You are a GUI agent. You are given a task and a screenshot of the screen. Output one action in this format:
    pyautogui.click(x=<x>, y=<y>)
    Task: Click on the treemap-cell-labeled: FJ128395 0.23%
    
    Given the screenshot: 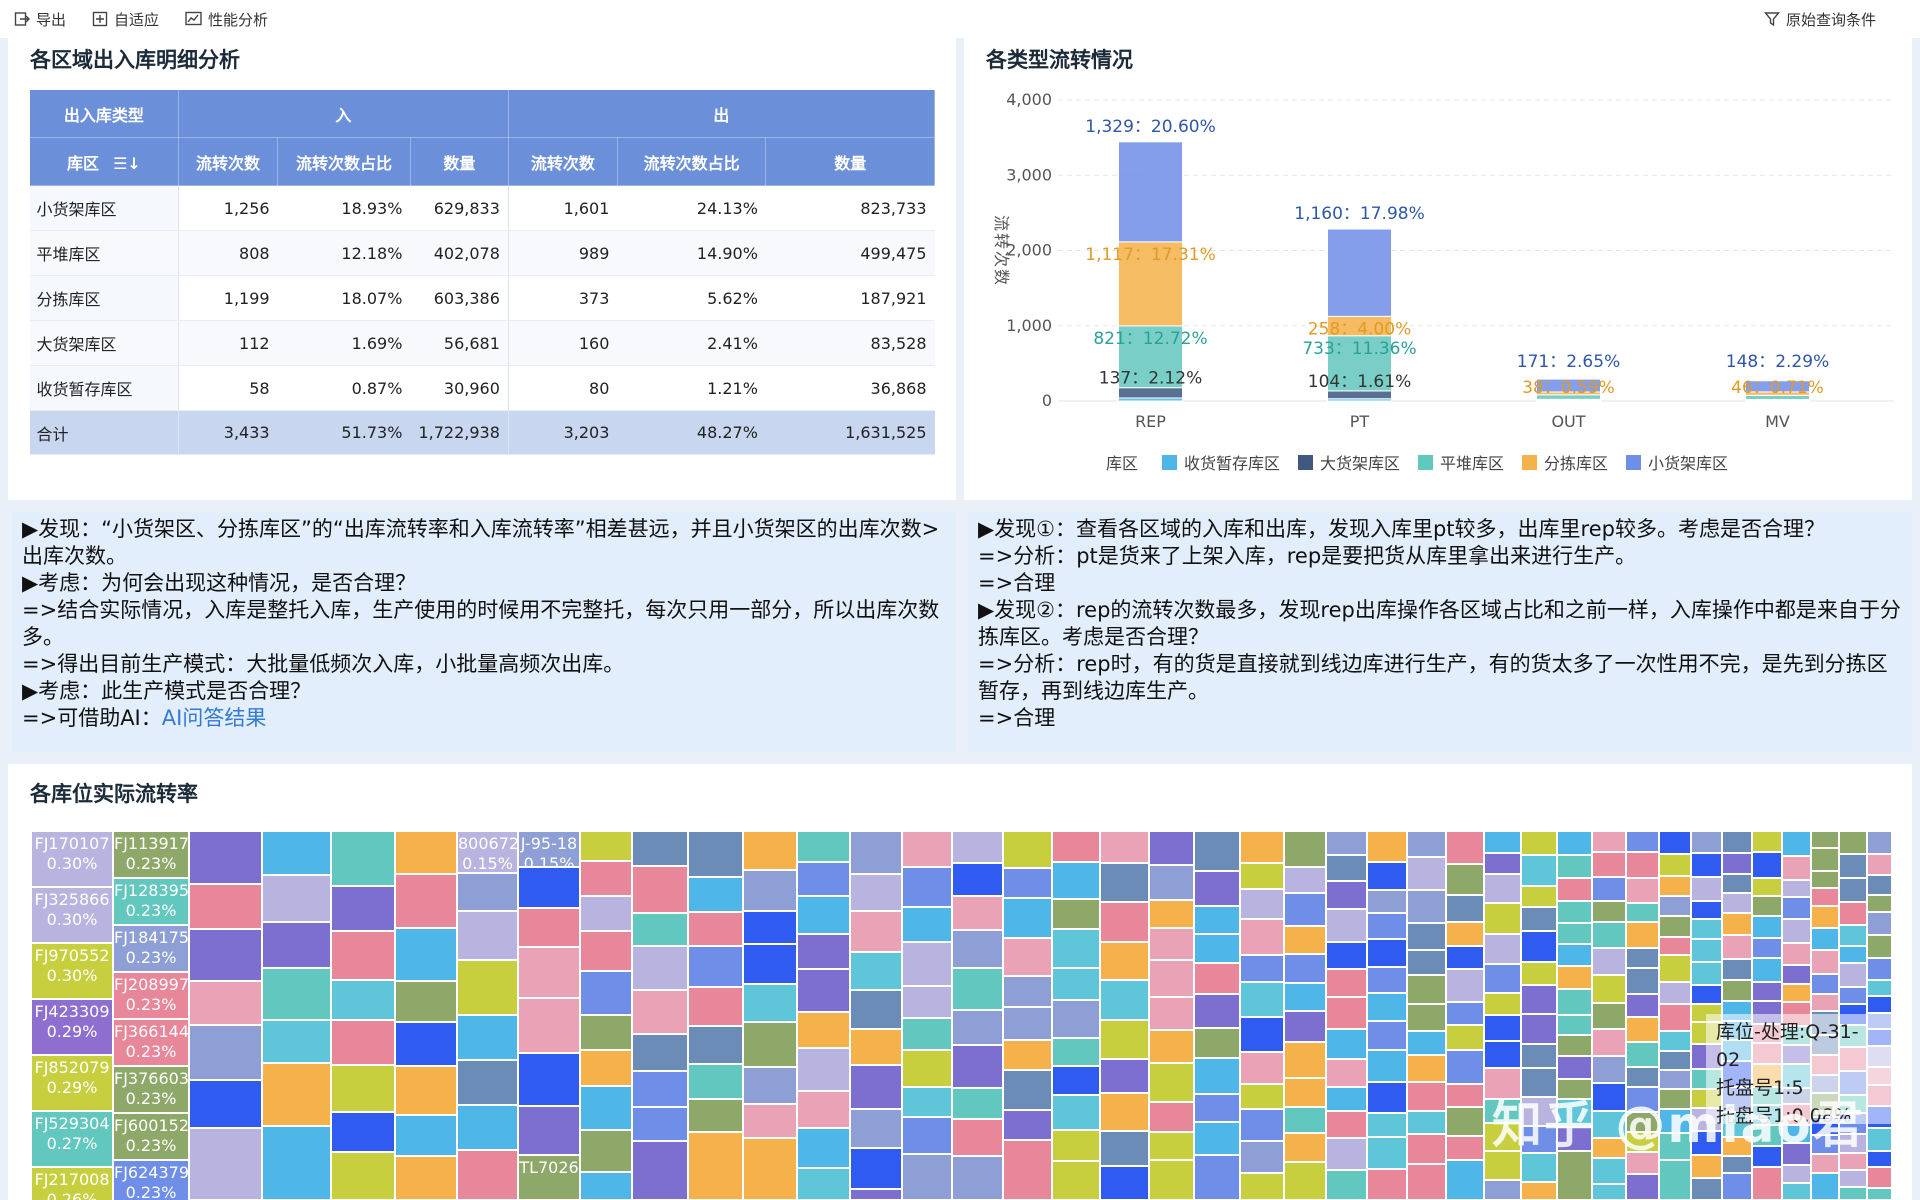 What is the action you would take?
    pyautogui.click(x=151, y=901)
    